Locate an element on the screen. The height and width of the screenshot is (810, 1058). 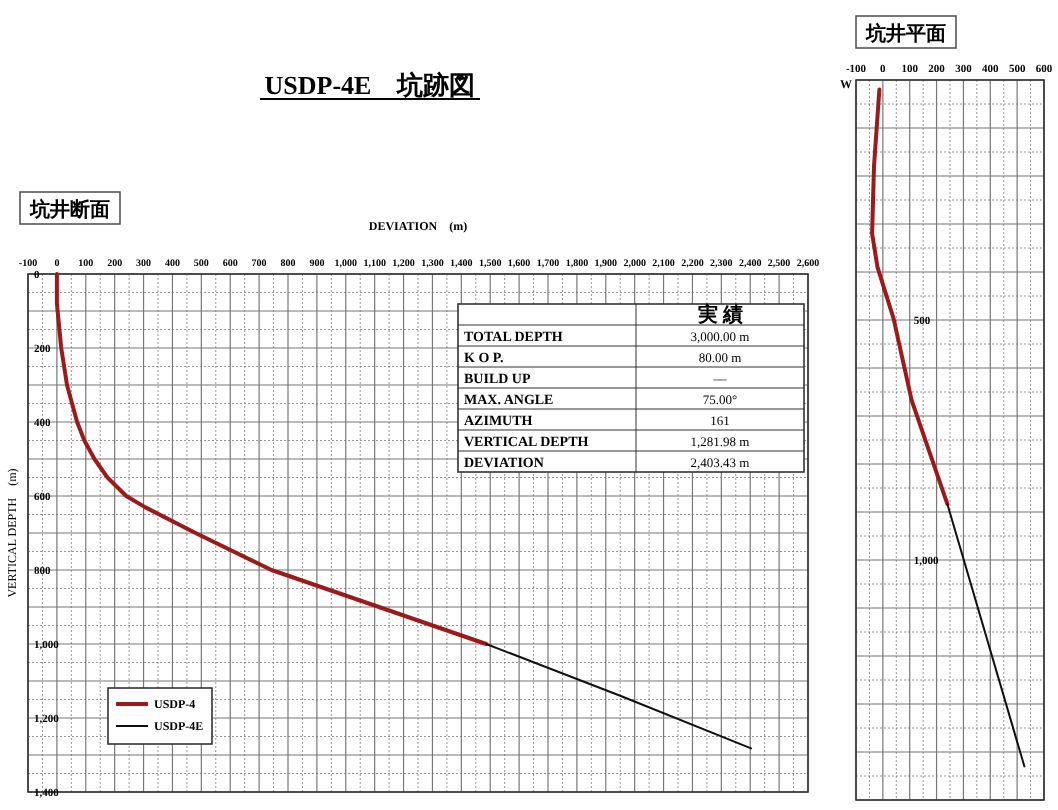
line-series is located at coordinates (910, 296).